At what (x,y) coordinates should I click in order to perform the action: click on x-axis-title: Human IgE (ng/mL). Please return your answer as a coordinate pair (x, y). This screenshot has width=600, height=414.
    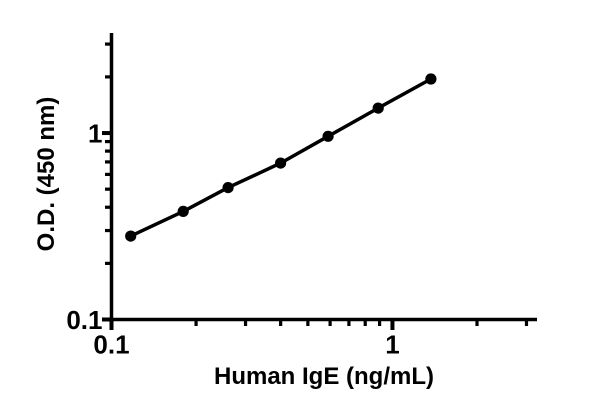
    Looking at the image, I should click on (324, 376).